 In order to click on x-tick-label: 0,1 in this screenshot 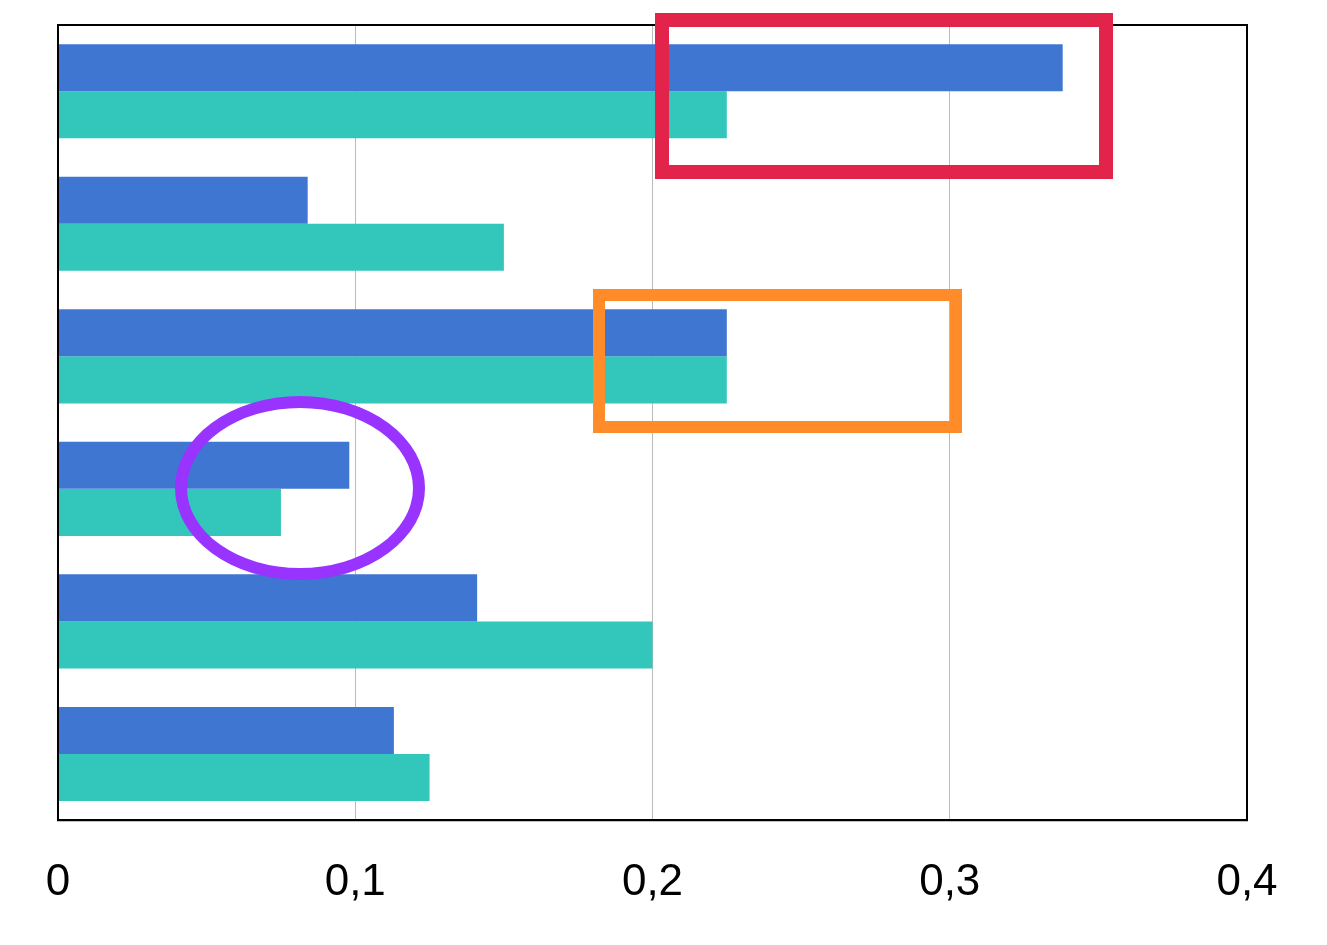, I will do `click(355, 879)`.